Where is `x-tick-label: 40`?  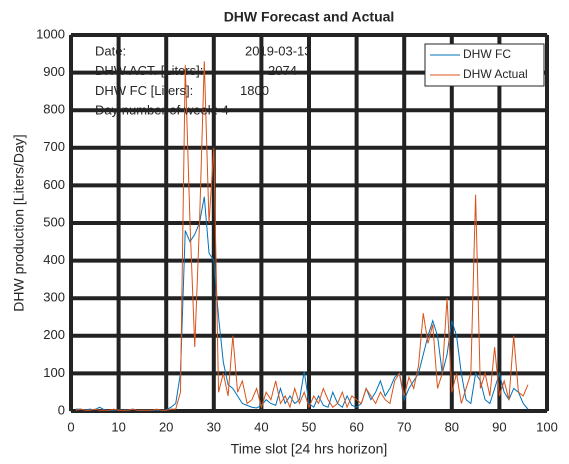 x-tick-label: 40 is located at coordinates (261, 426).